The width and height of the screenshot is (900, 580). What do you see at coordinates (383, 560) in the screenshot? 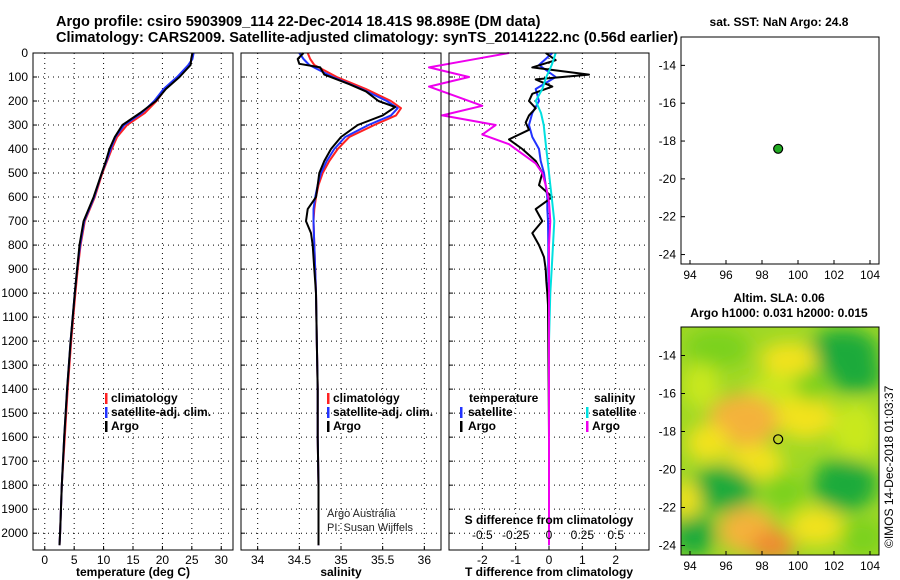
I see `x-tick-label: 35.5` at bounding box center [383, 560].